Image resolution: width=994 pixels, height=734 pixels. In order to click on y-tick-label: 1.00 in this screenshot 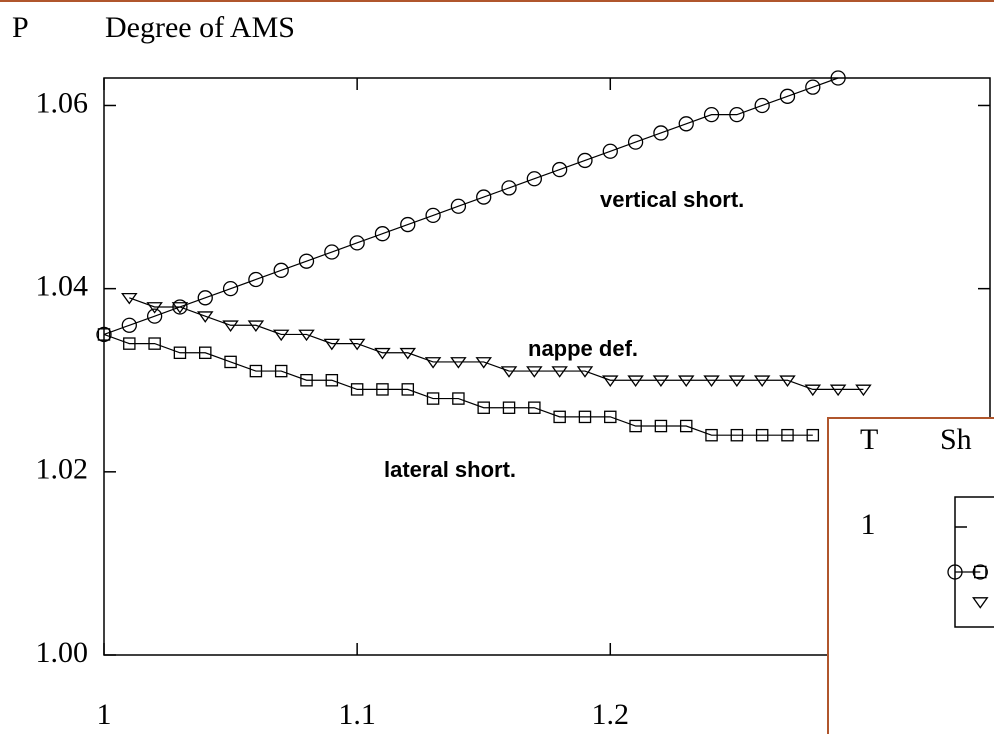, I will do `click(62, 652)`.